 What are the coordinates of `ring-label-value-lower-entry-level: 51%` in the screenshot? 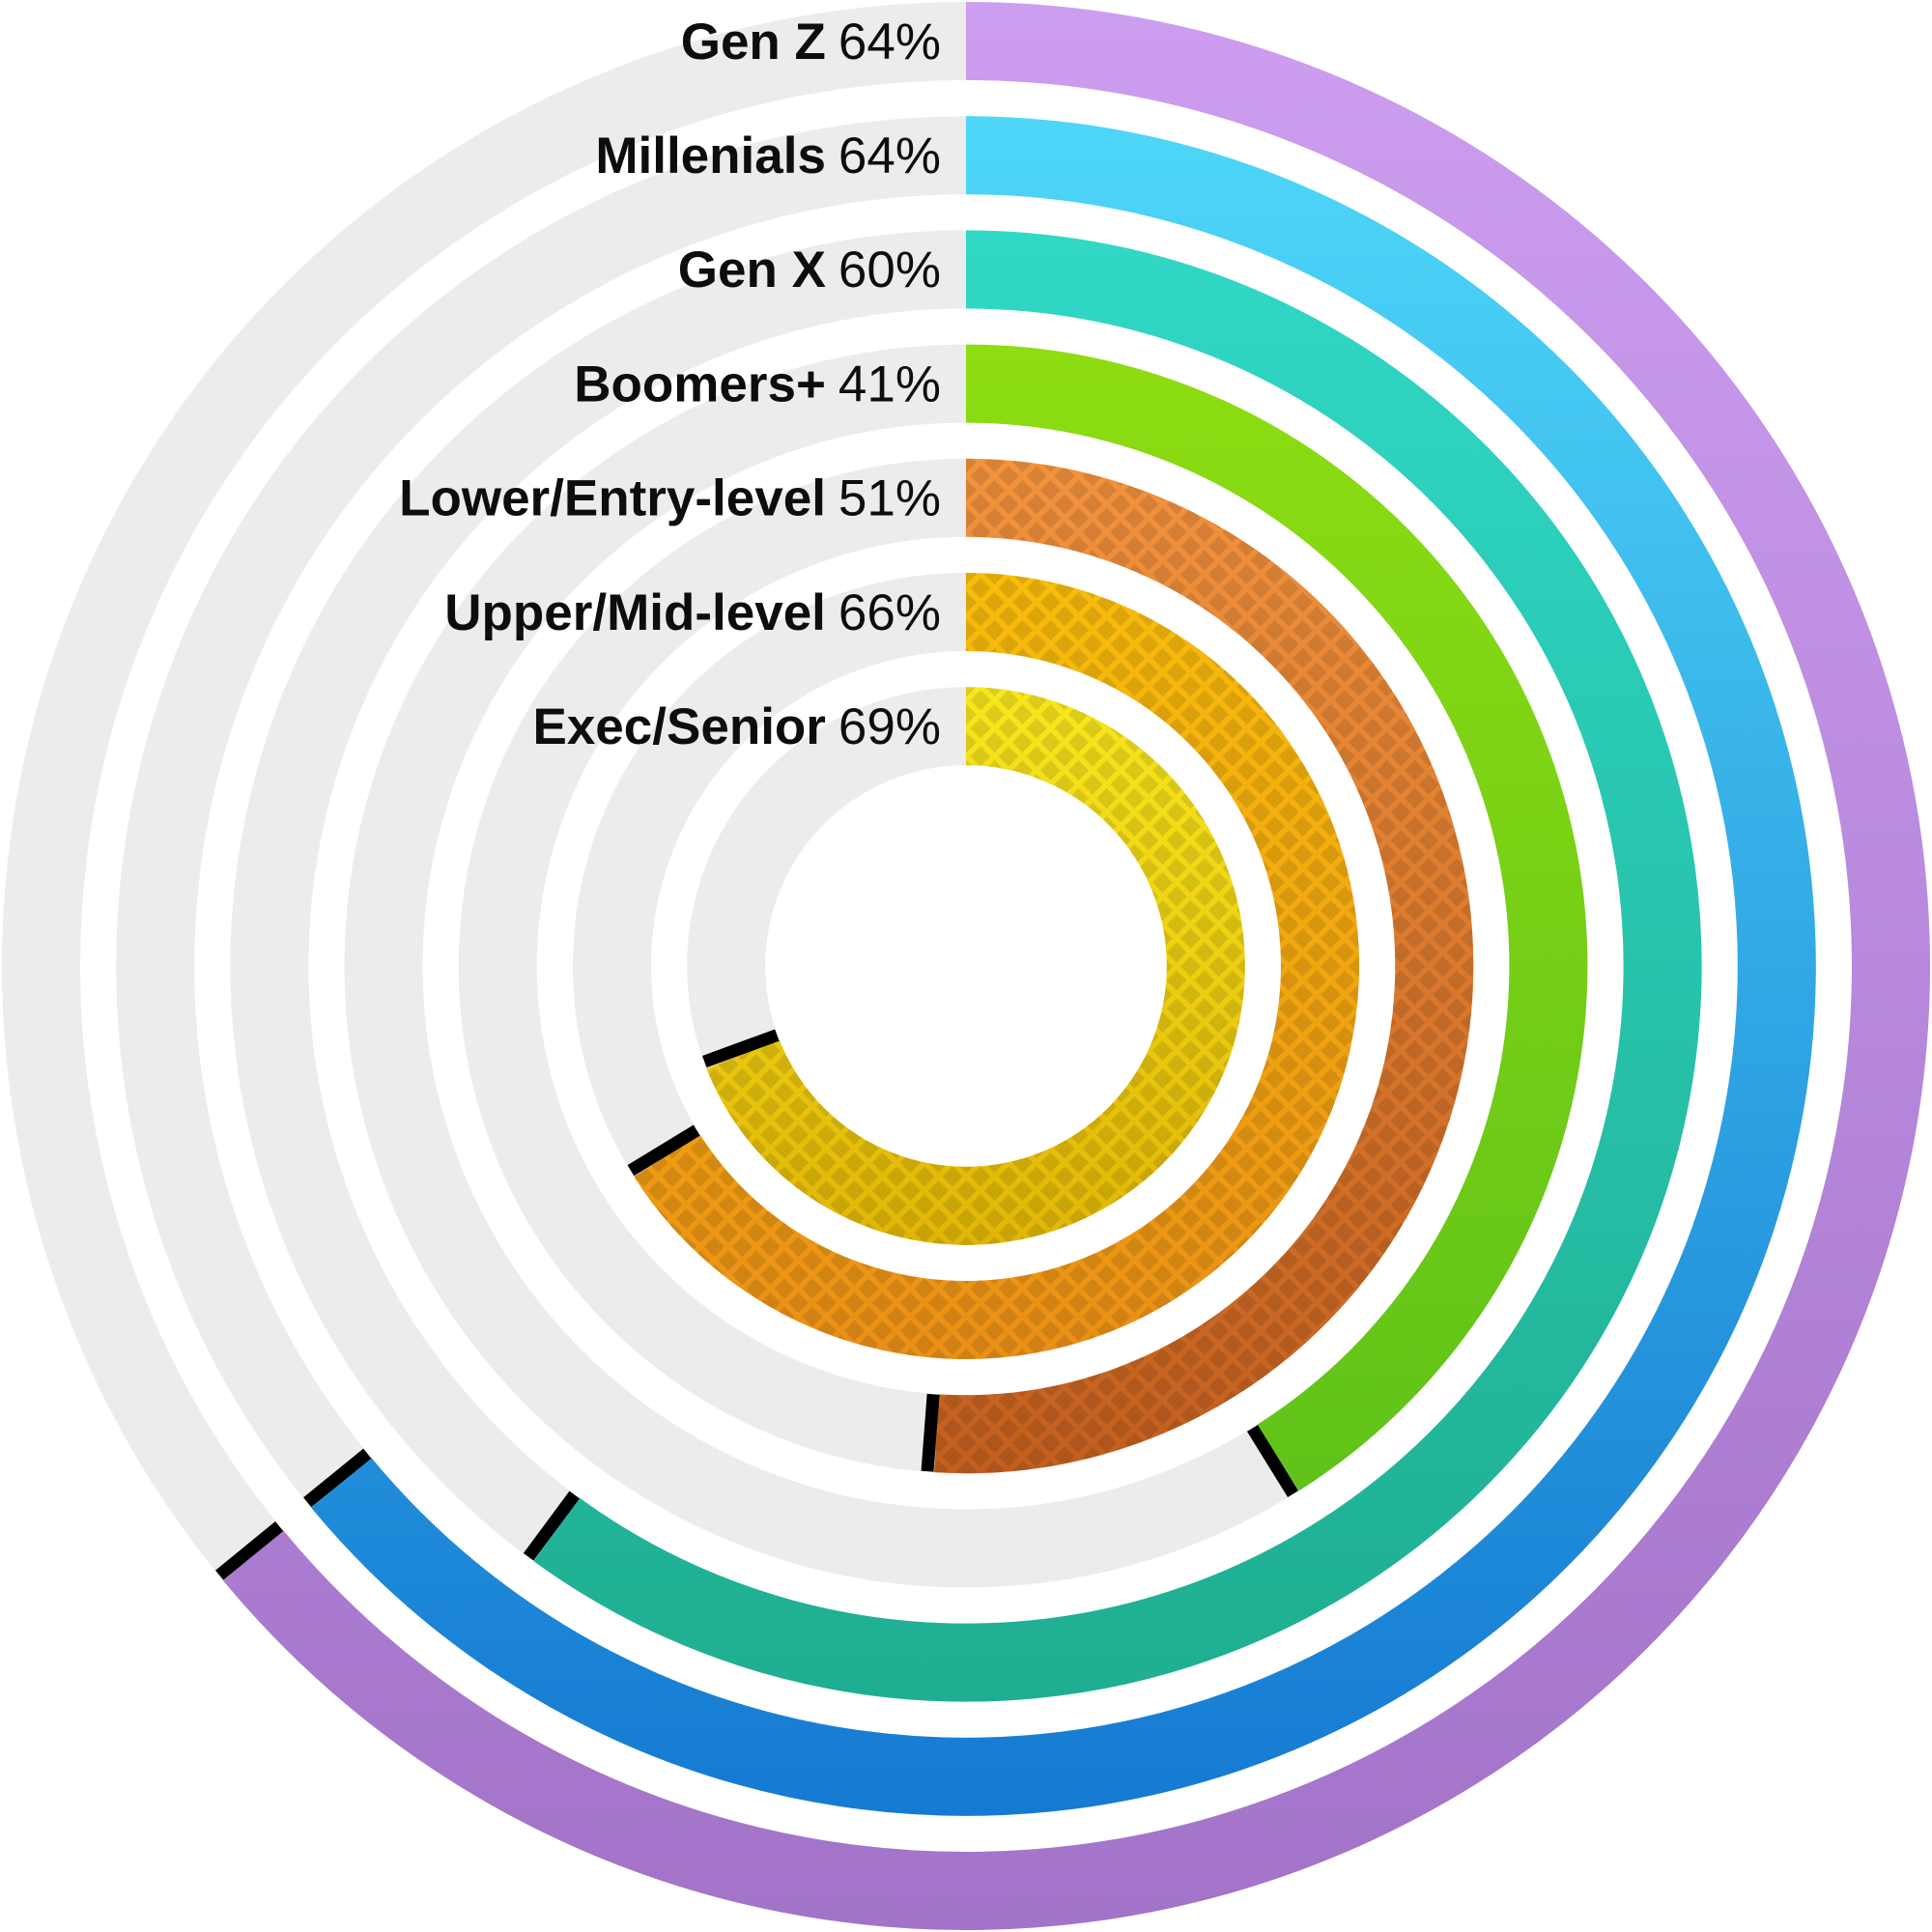 It's located at (889, 498).